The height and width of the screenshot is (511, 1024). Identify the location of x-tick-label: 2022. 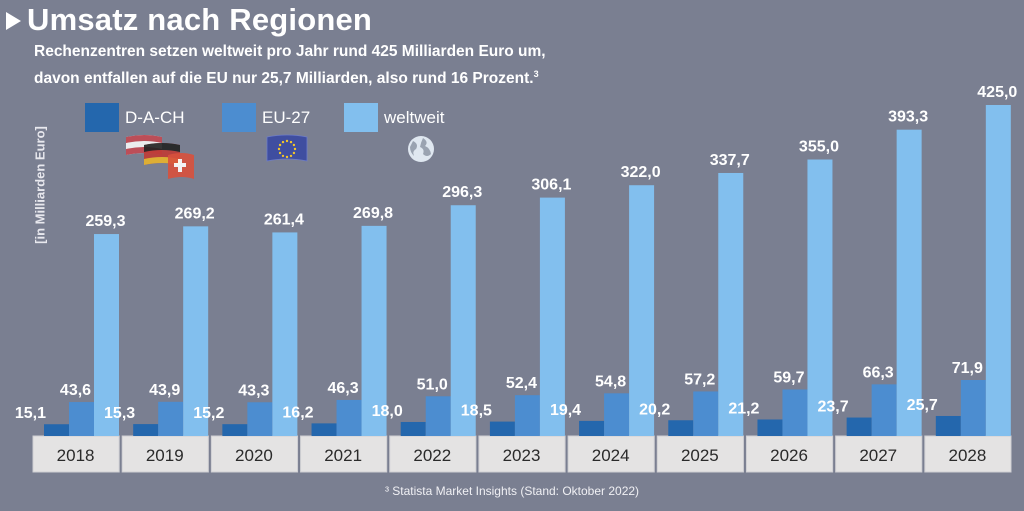
(432, 455).